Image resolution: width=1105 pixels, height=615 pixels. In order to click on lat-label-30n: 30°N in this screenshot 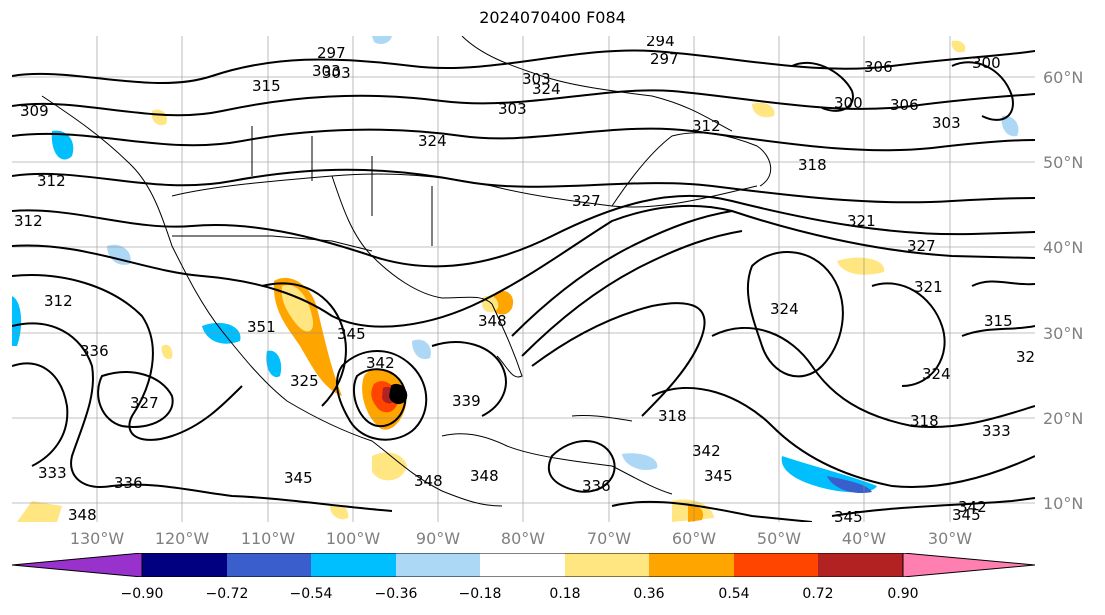, I will do `click(1063, 333)`.